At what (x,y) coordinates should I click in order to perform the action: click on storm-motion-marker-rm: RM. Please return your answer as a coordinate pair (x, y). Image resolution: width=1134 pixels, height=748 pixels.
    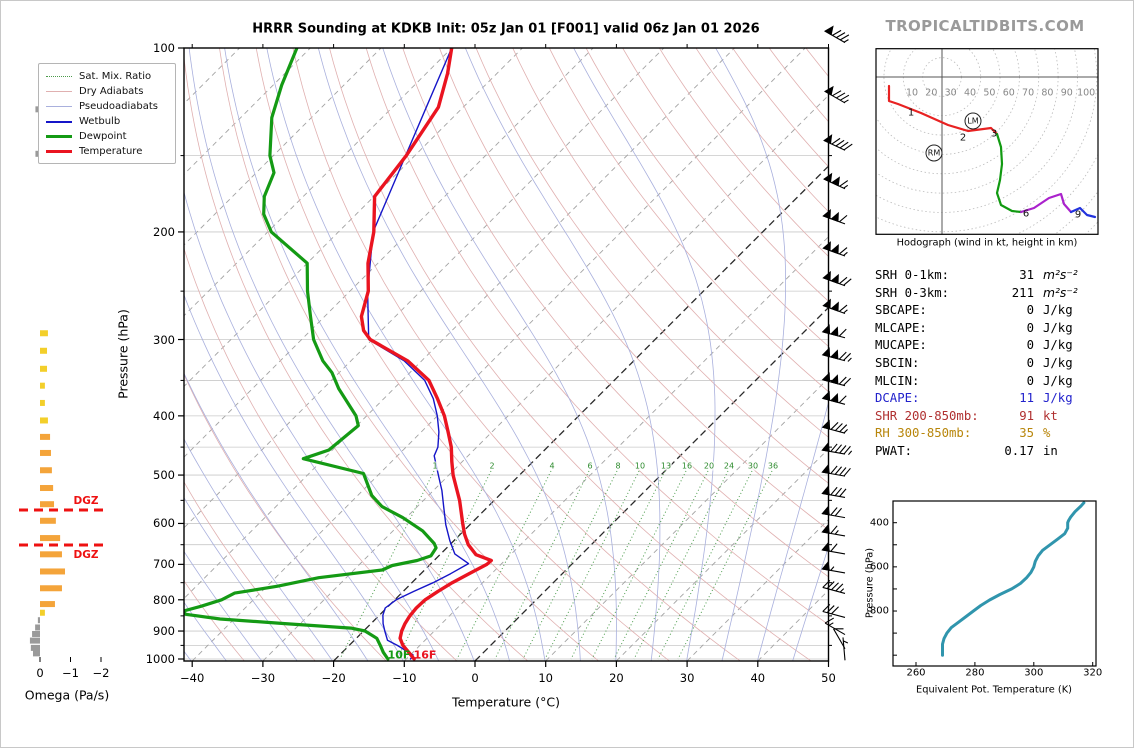
    Looking at the image, I should click on (934, 153).